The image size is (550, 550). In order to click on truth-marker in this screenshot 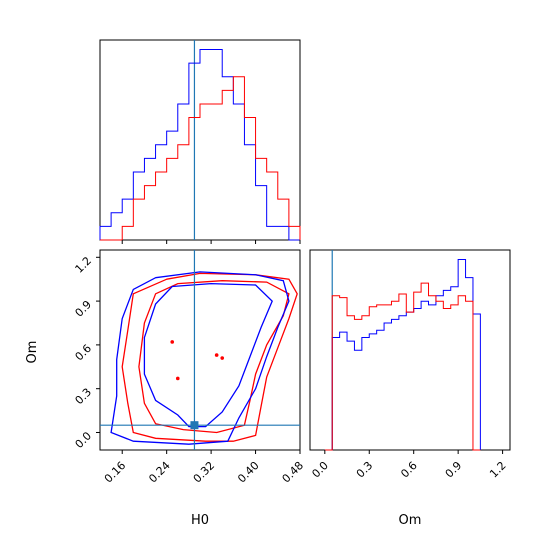, I will do `click(194, 425)`.